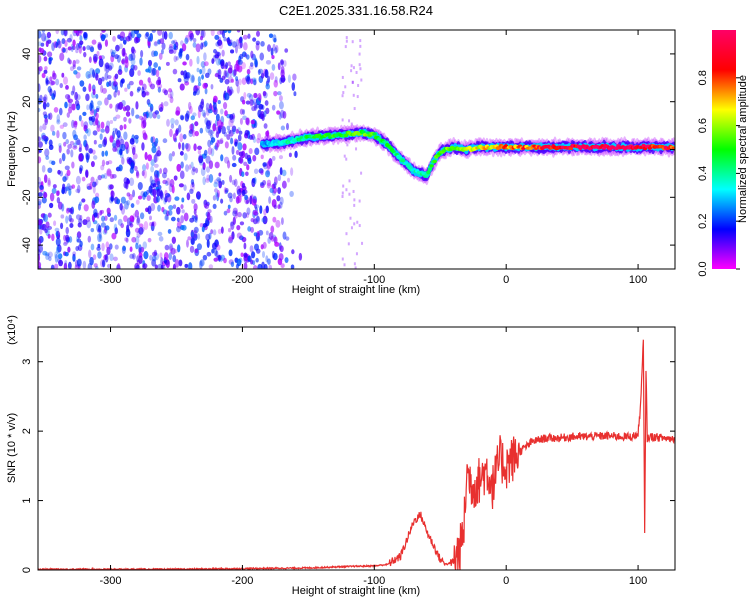  What do you see at coordinates (27, 149) in the screenshot?
I see `y-tick-label: 0` at bounding box center [27, 149].